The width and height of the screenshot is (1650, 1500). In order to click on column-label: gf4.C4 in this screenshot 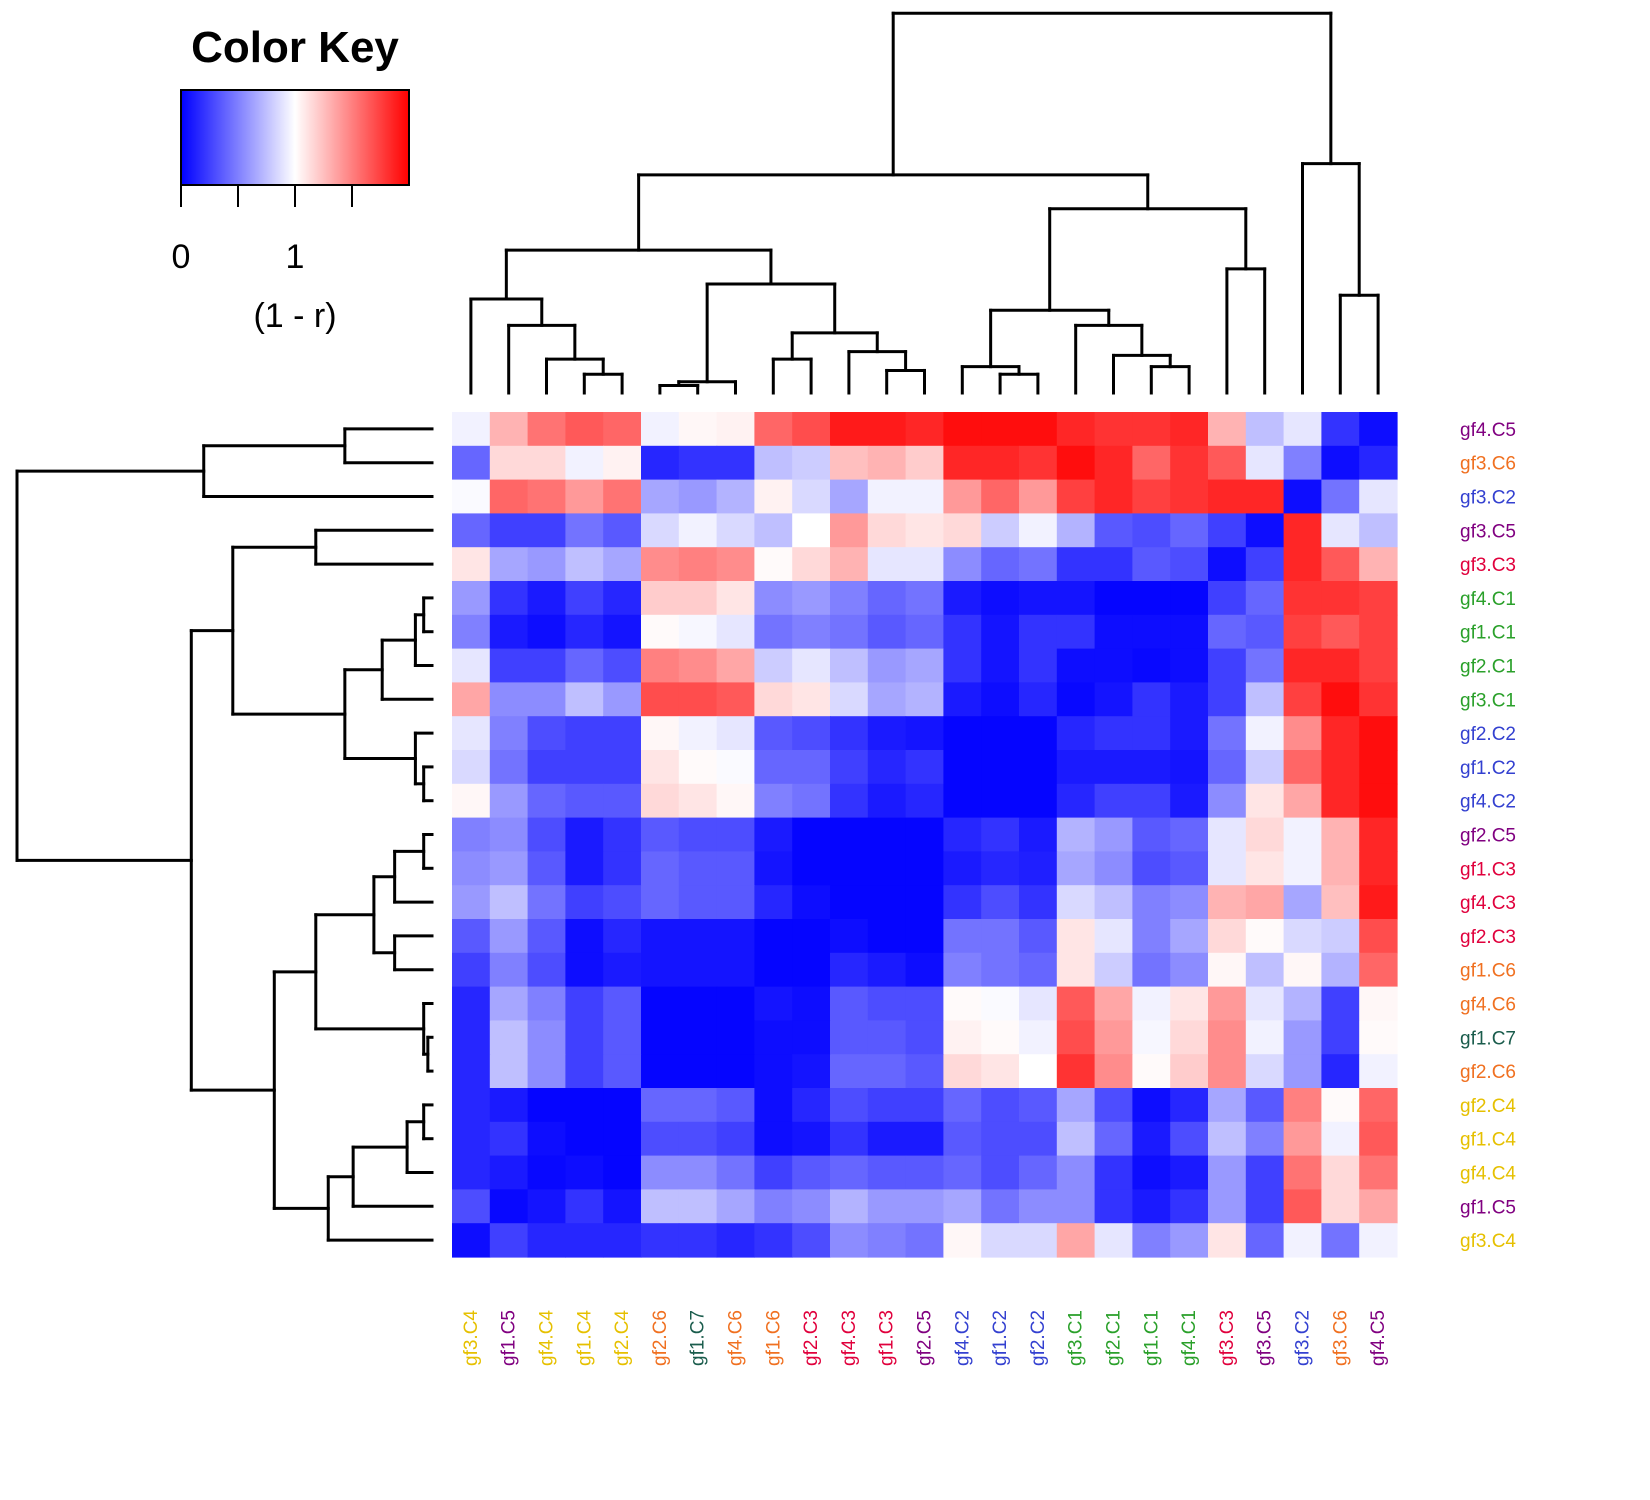, I will do `click(547, 1338)`.